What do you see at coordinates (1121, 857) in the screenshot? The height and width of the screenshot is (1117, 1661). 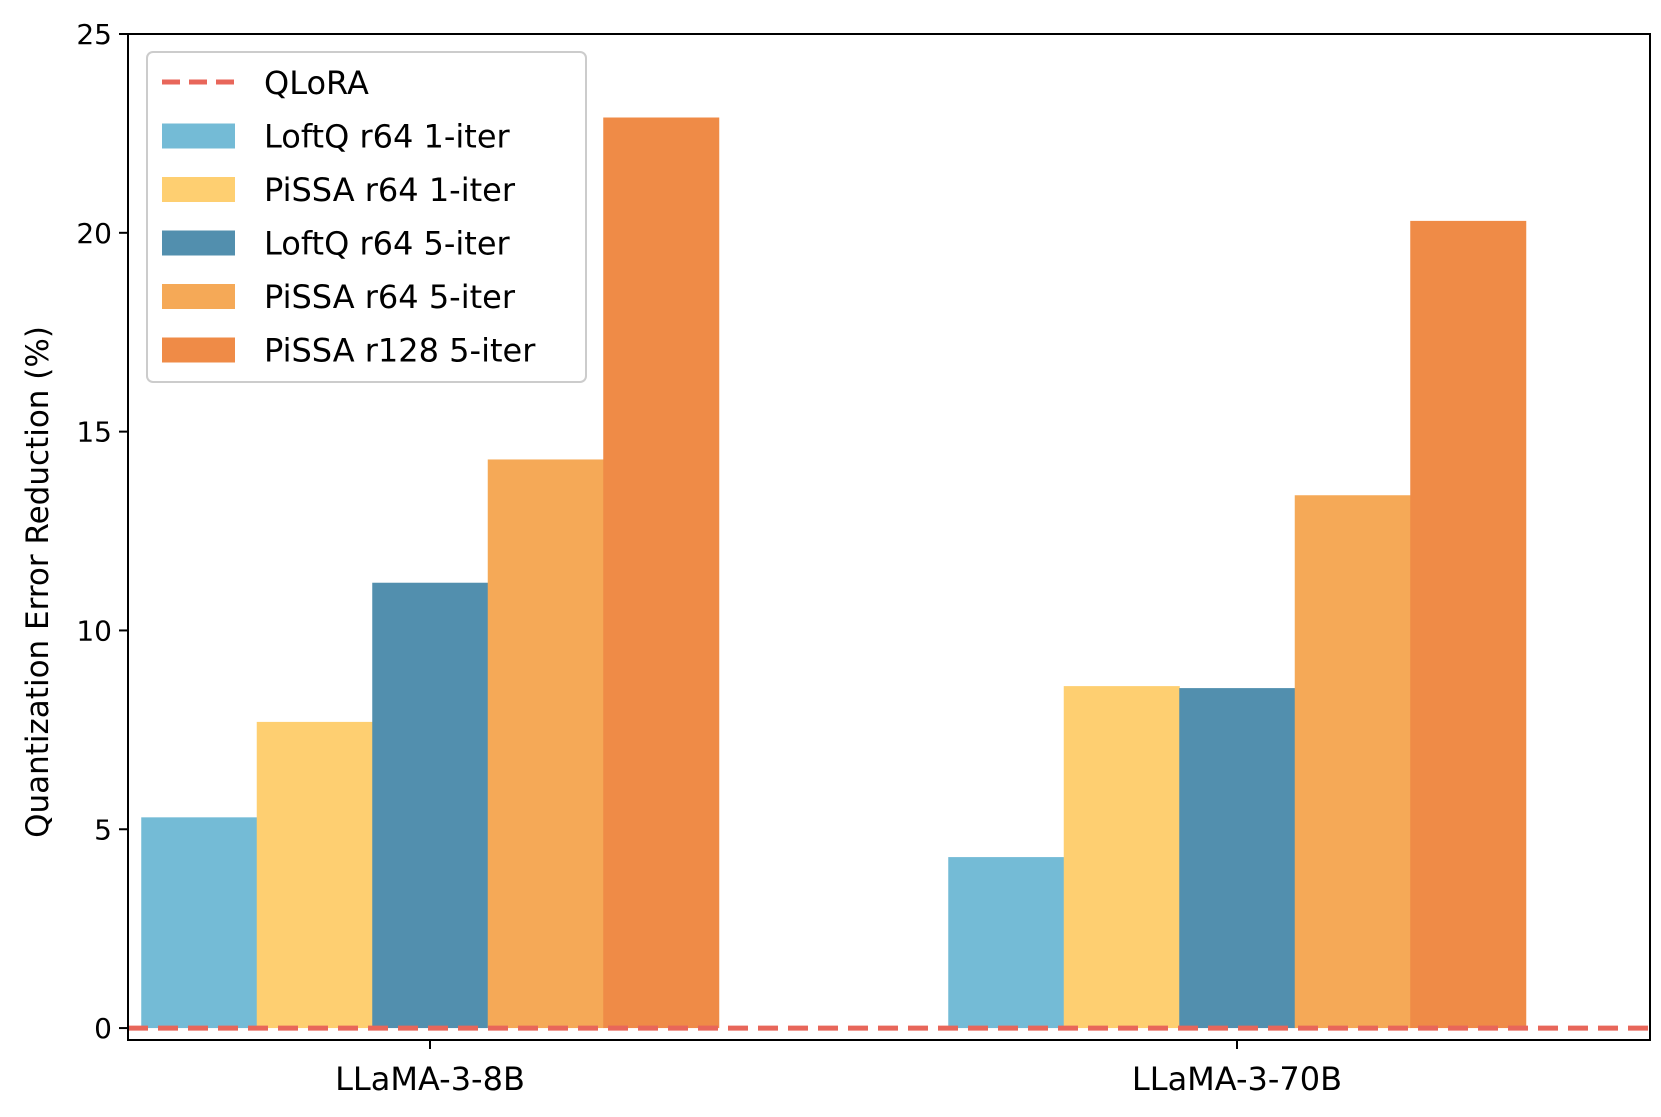 I see `bar-pissa-r64-1-iter-llama-3-70b` at bounding box center [1121, 857].